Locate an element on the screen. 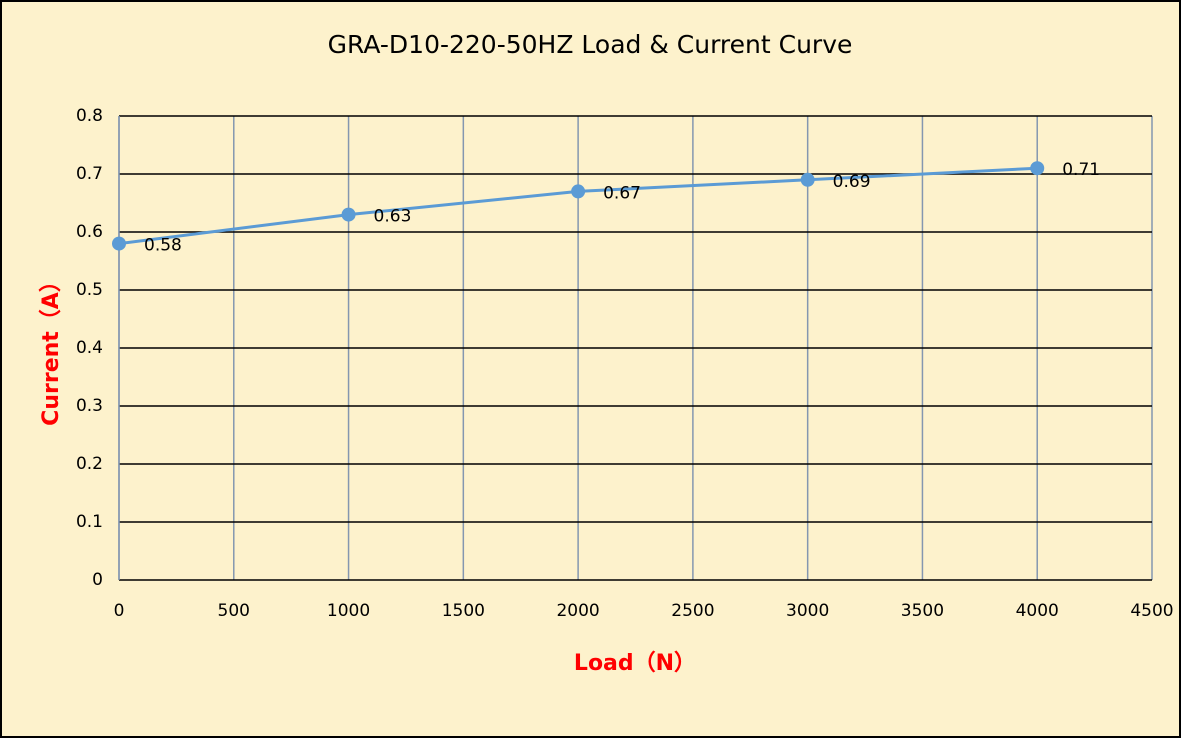 The width and height of the screenshot is (1181, 738). data-label: 0.63 is located at coordinates (393, 217).